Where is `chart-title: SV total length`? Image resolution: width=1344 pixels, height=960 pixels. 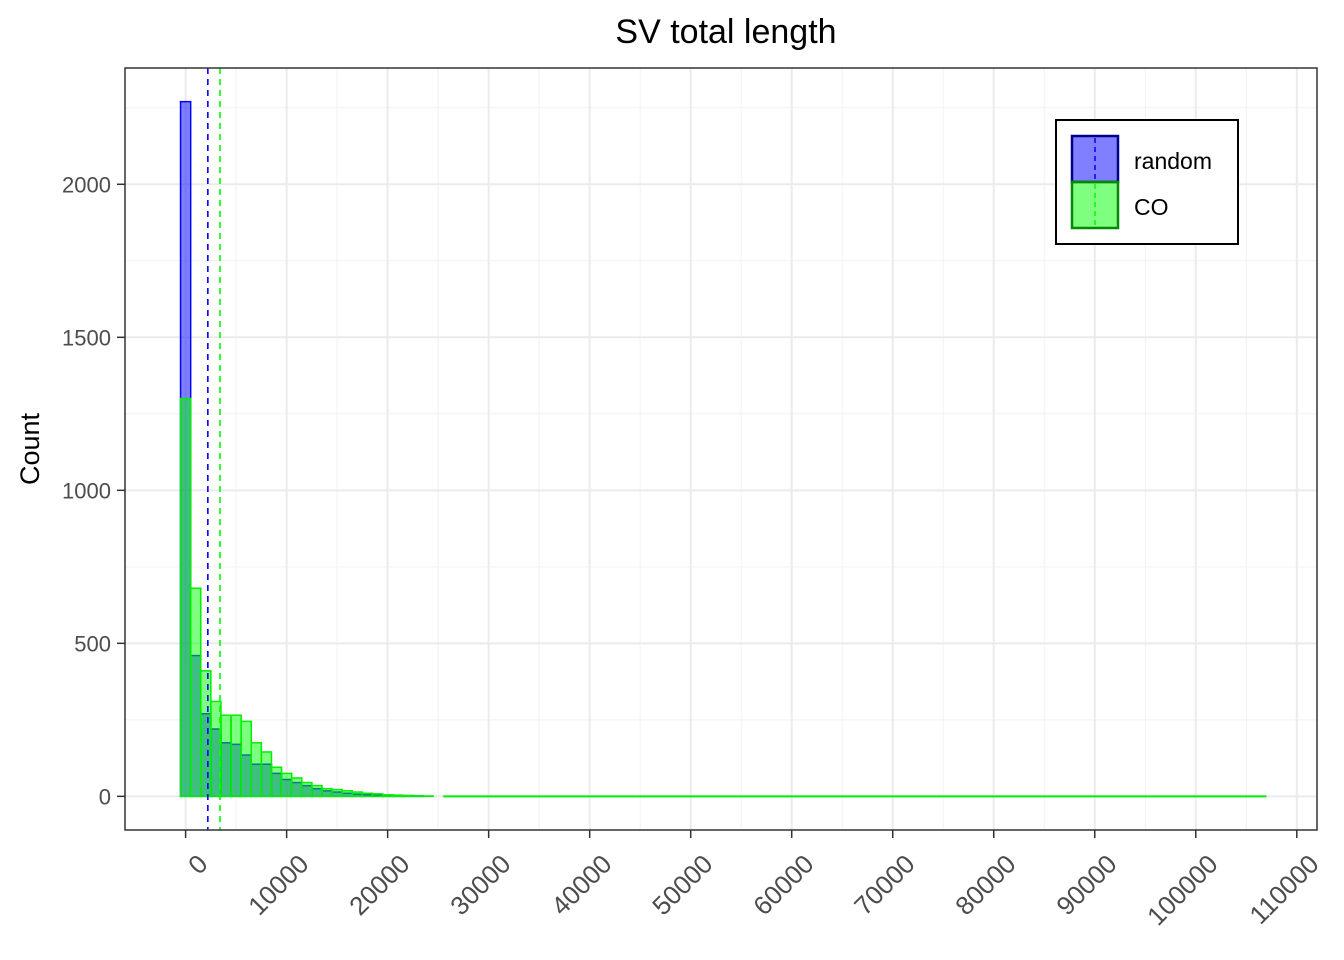
chart-title: SV total length is located at coordinates (725, 32).